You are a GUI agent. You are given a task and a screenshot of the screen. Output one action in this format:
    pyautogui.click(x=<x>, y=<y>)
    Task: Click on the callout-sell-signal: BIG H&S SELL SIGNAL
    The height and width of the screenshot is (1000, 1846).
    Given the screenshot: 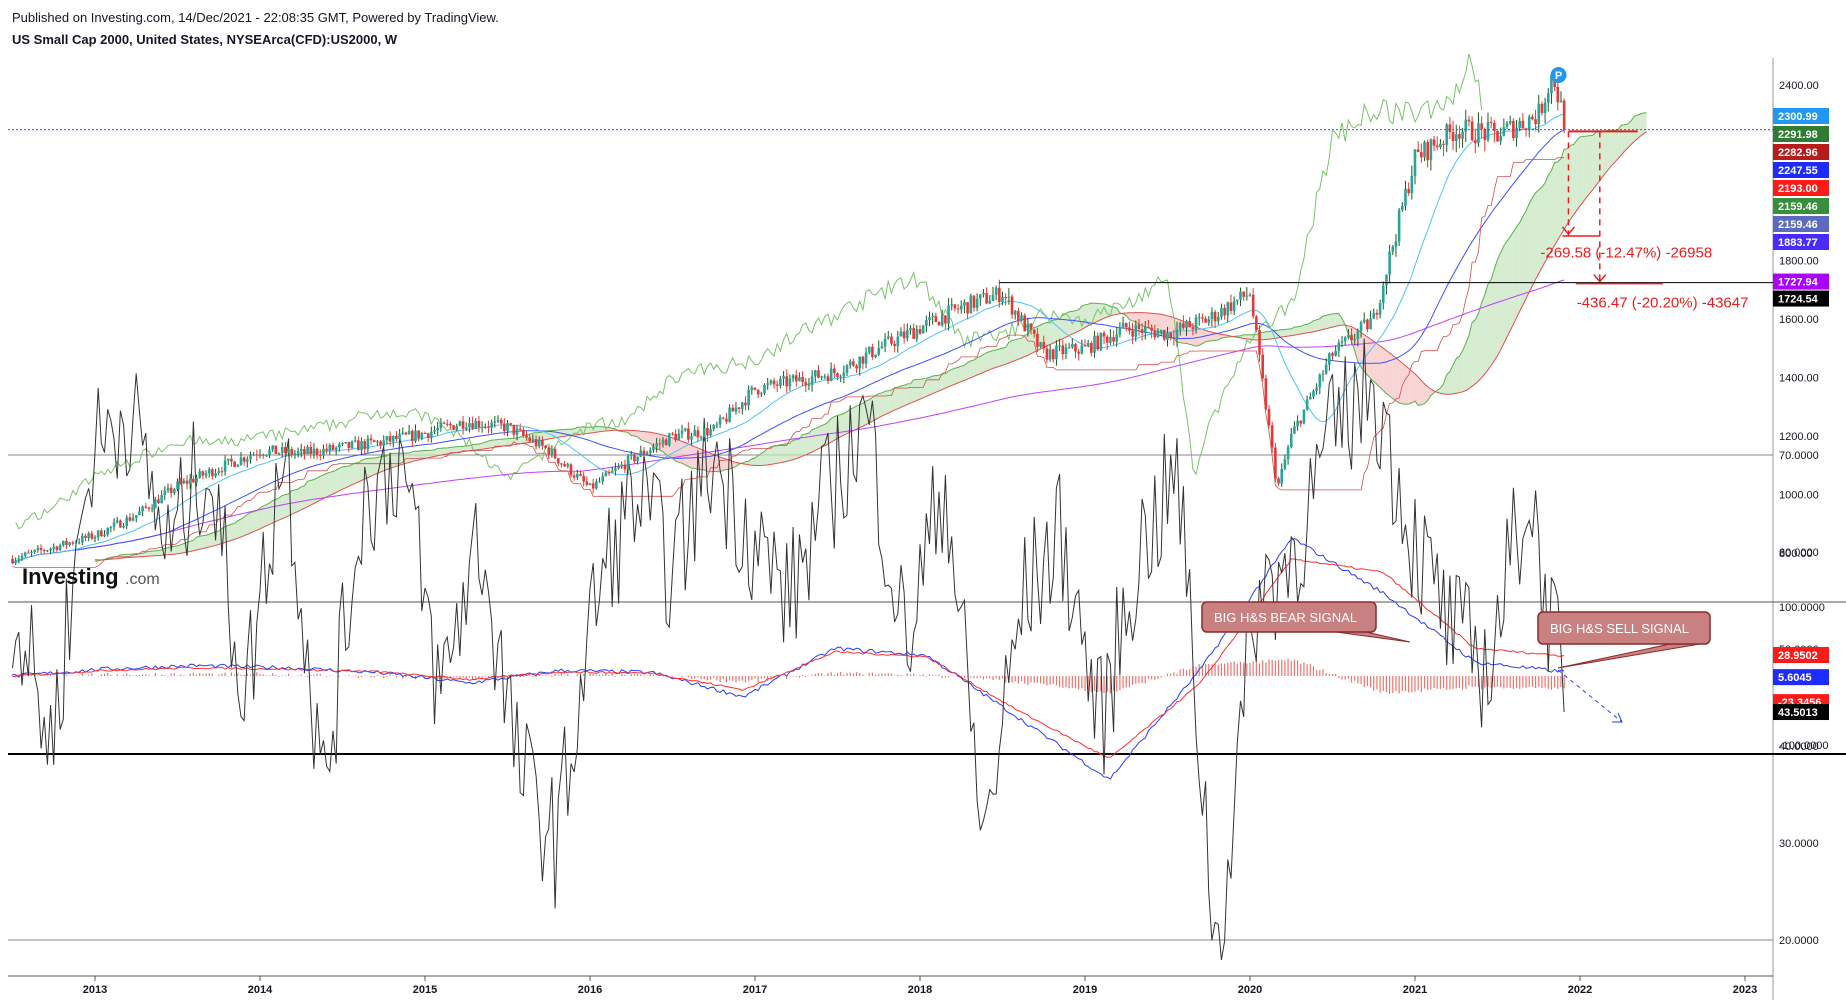 What is the action you would take?
    pyautogui.click(x=1624, y=640)
    